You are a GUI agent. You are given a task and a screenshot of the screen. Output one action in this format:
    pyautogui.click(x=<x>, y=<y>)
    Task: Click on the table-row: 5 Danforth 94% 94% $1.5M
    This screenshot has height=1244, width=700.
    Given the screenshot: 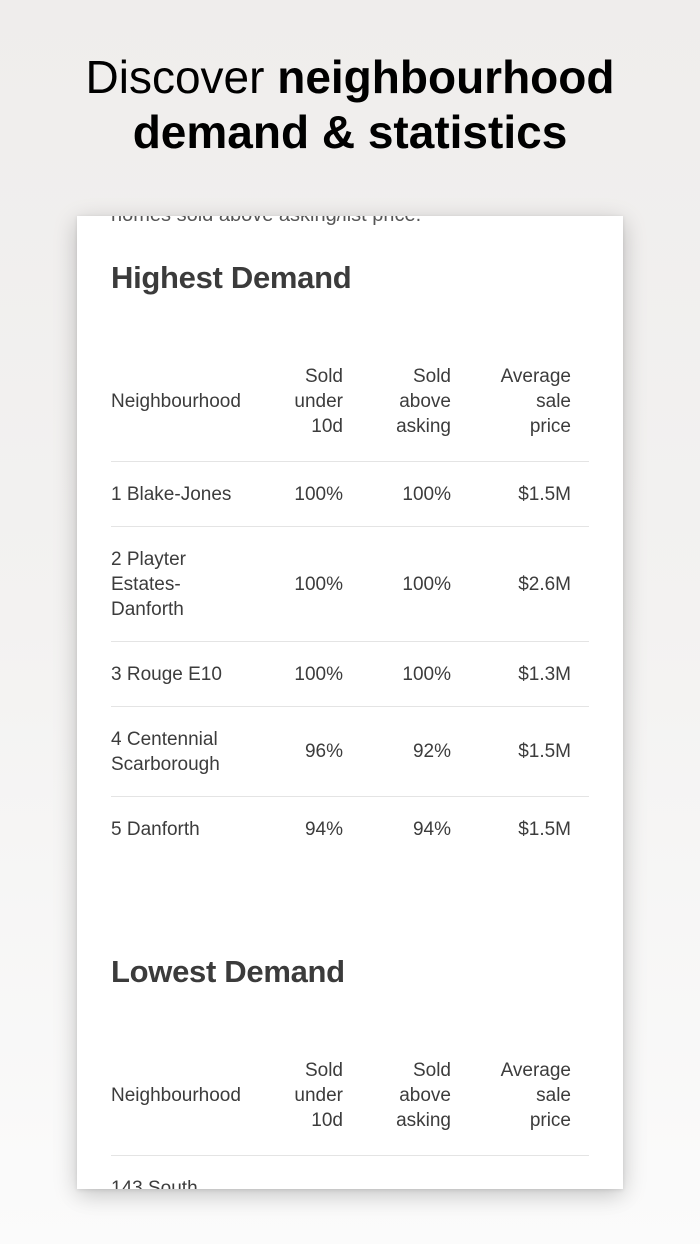 What is the action you would take?
    pyautogui.click(x=350, y=829)
    